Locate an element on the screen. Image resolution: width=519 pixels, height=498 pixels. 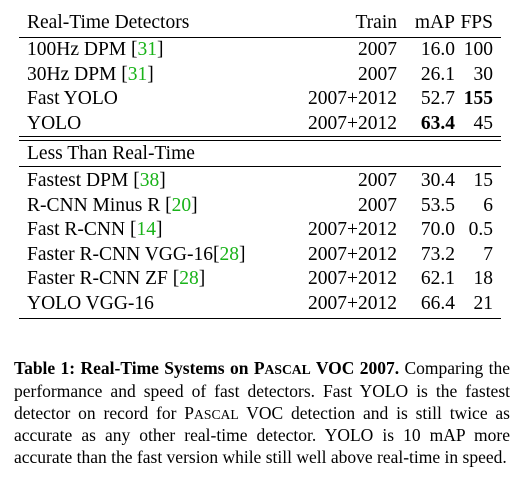
map-value: 62.1 is located at coordinates (437, 278).